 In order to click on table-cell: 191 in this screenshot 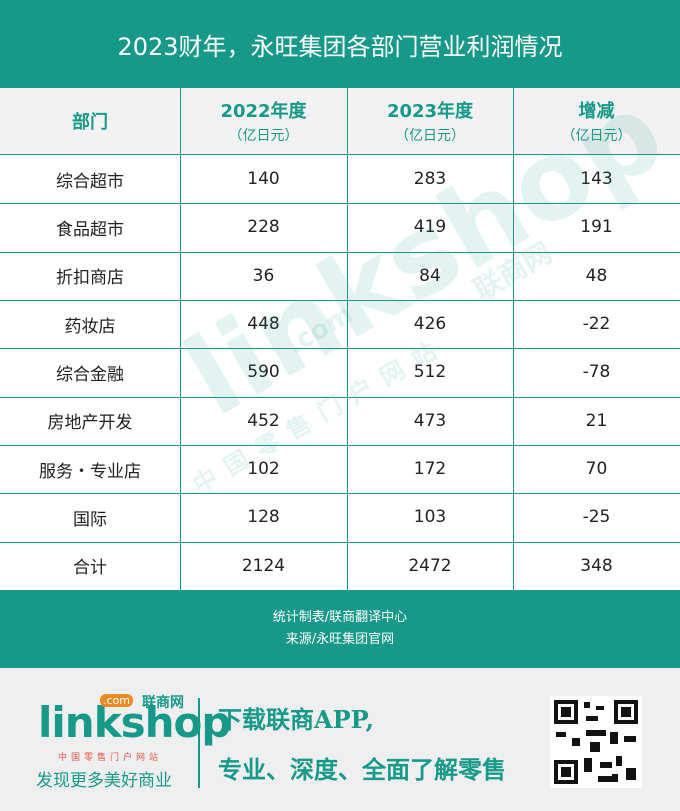, I will do `click(596, 227)`.